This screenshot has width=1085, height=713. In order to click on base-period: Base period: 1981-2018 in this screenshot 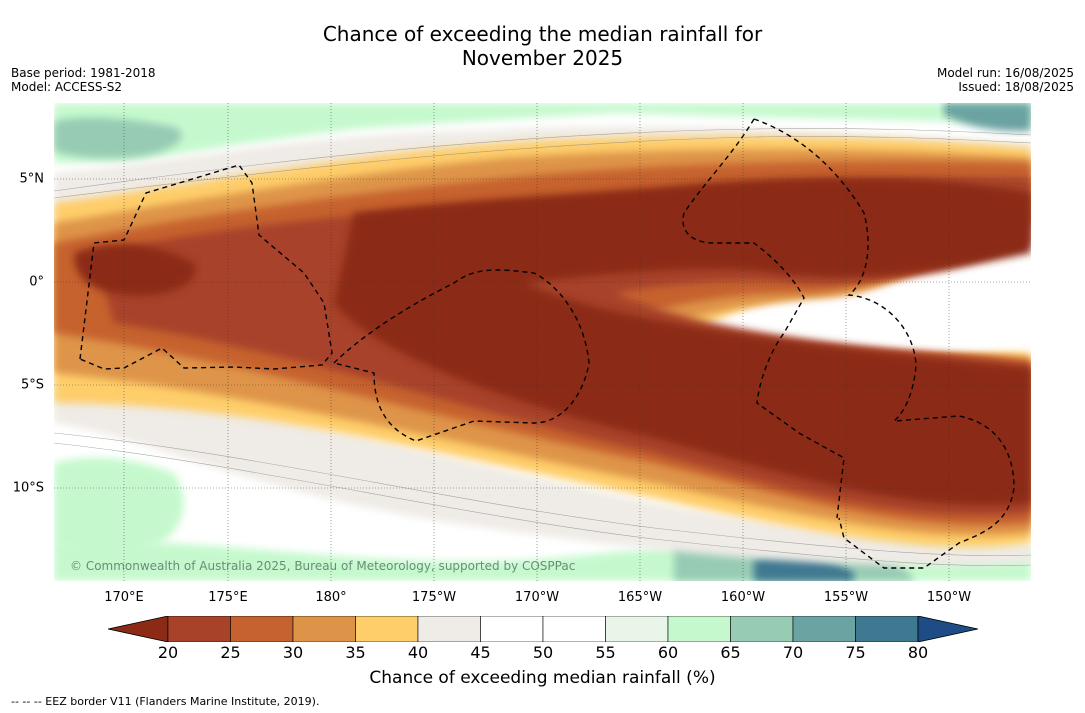, I will do `click(83, 73)`.